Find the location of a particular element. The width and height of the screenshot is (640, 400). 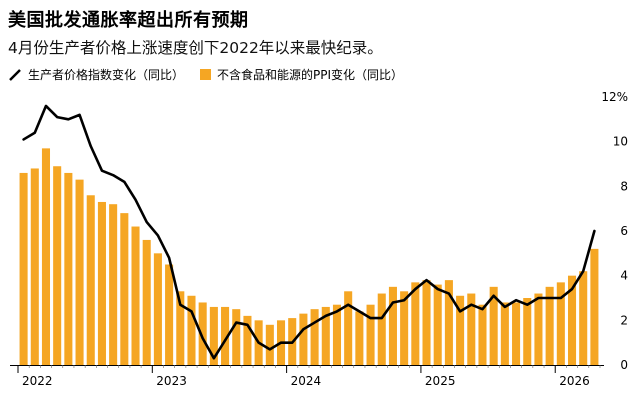

x-tick-label-2: 2024 is located at coordinates (306, 381).